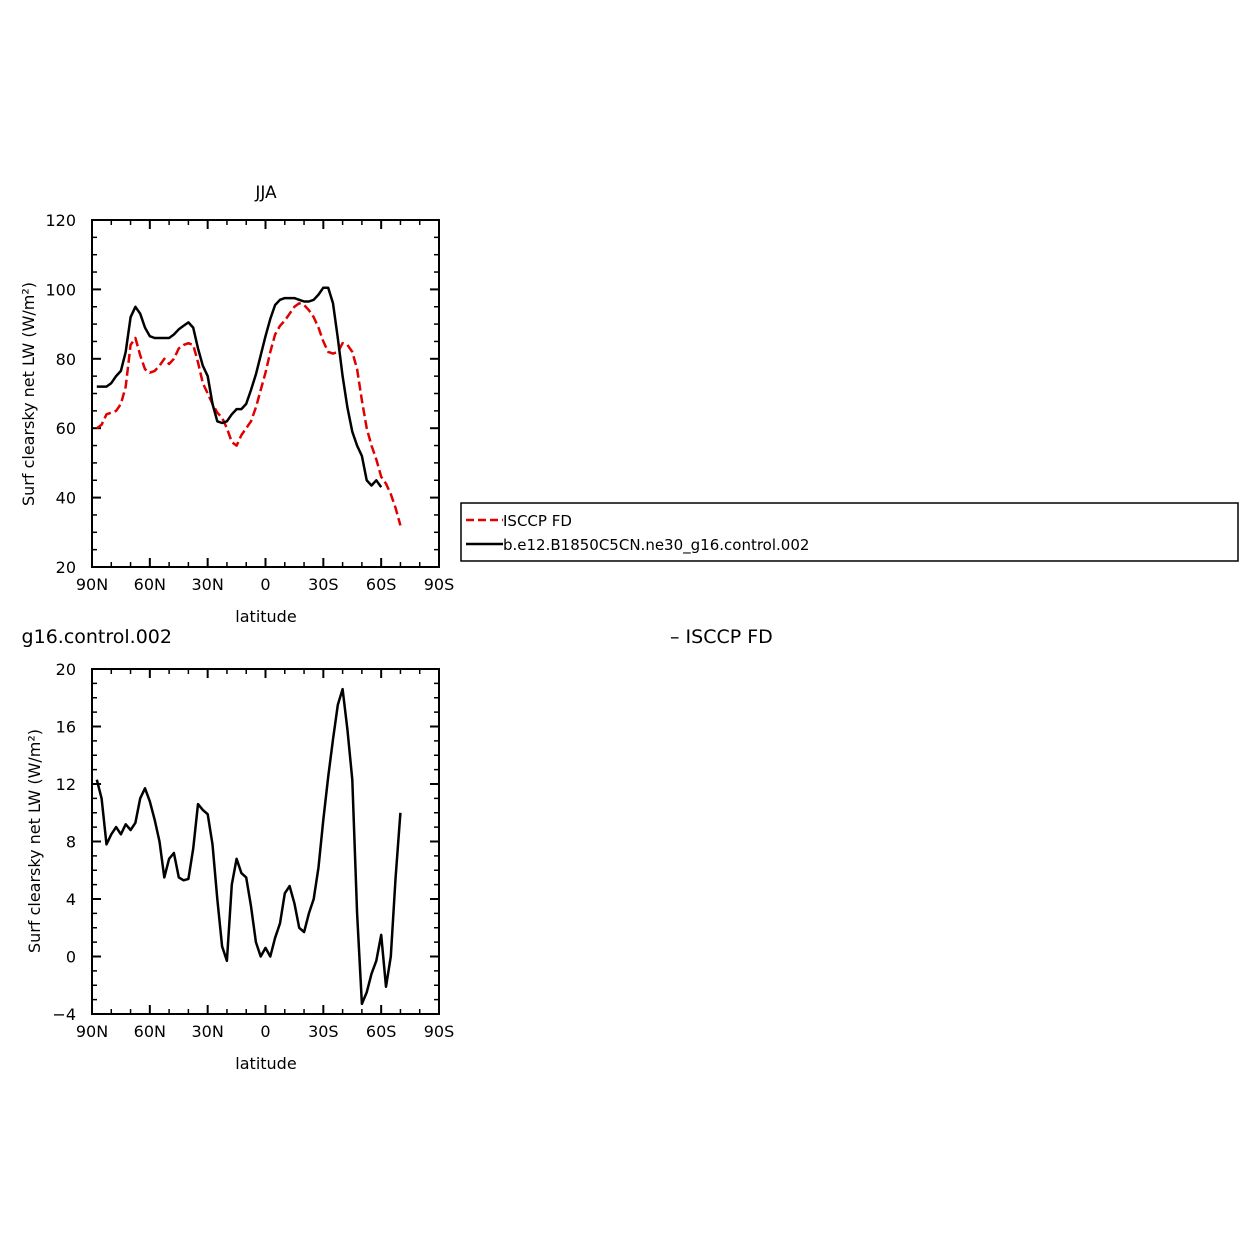 This screenshot has width=1256, height=1253. I want to click on bottom-chart-series, so click(248, 846).